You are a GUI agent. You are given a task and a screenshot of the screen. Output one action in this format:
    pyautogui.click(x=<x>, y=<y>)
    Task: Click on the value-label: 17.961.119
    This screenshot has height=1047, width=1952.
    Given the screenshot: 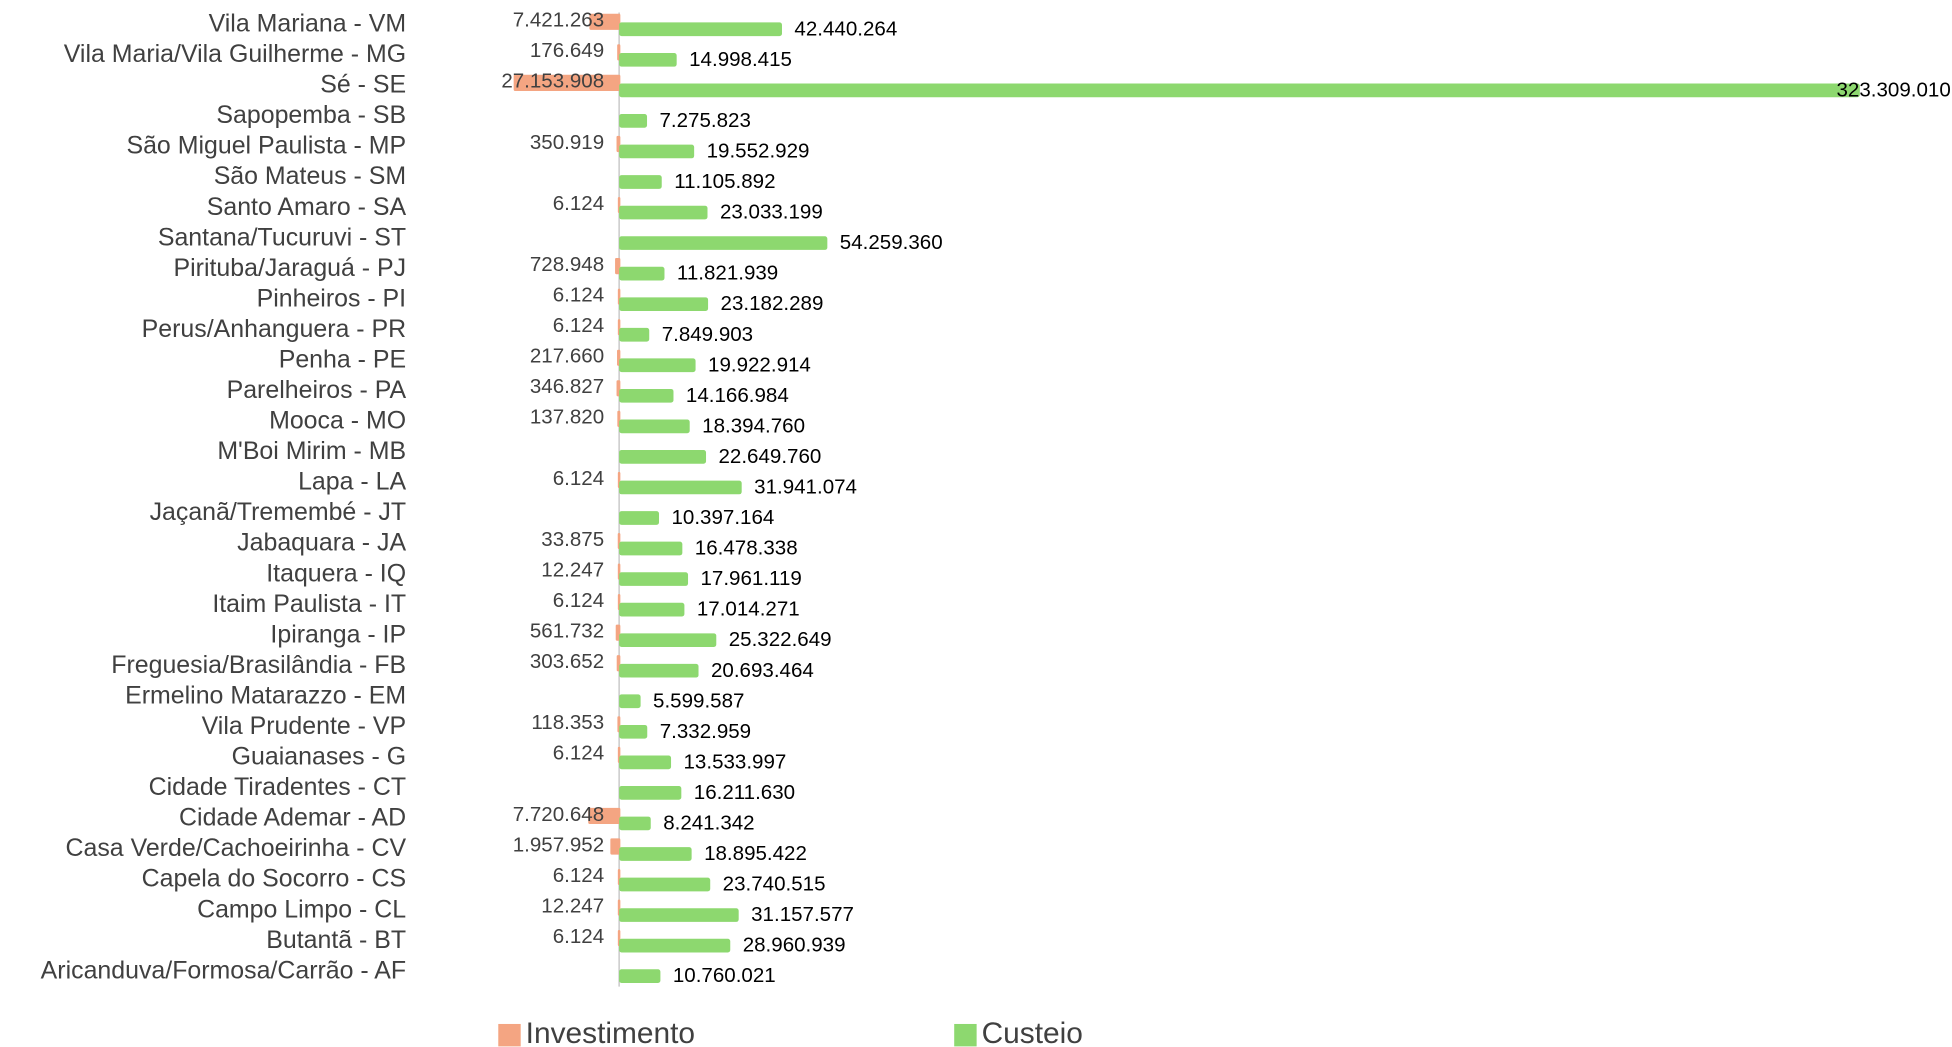 What is the action you would take?
    pyautogui.click(x=750, y=578)
    